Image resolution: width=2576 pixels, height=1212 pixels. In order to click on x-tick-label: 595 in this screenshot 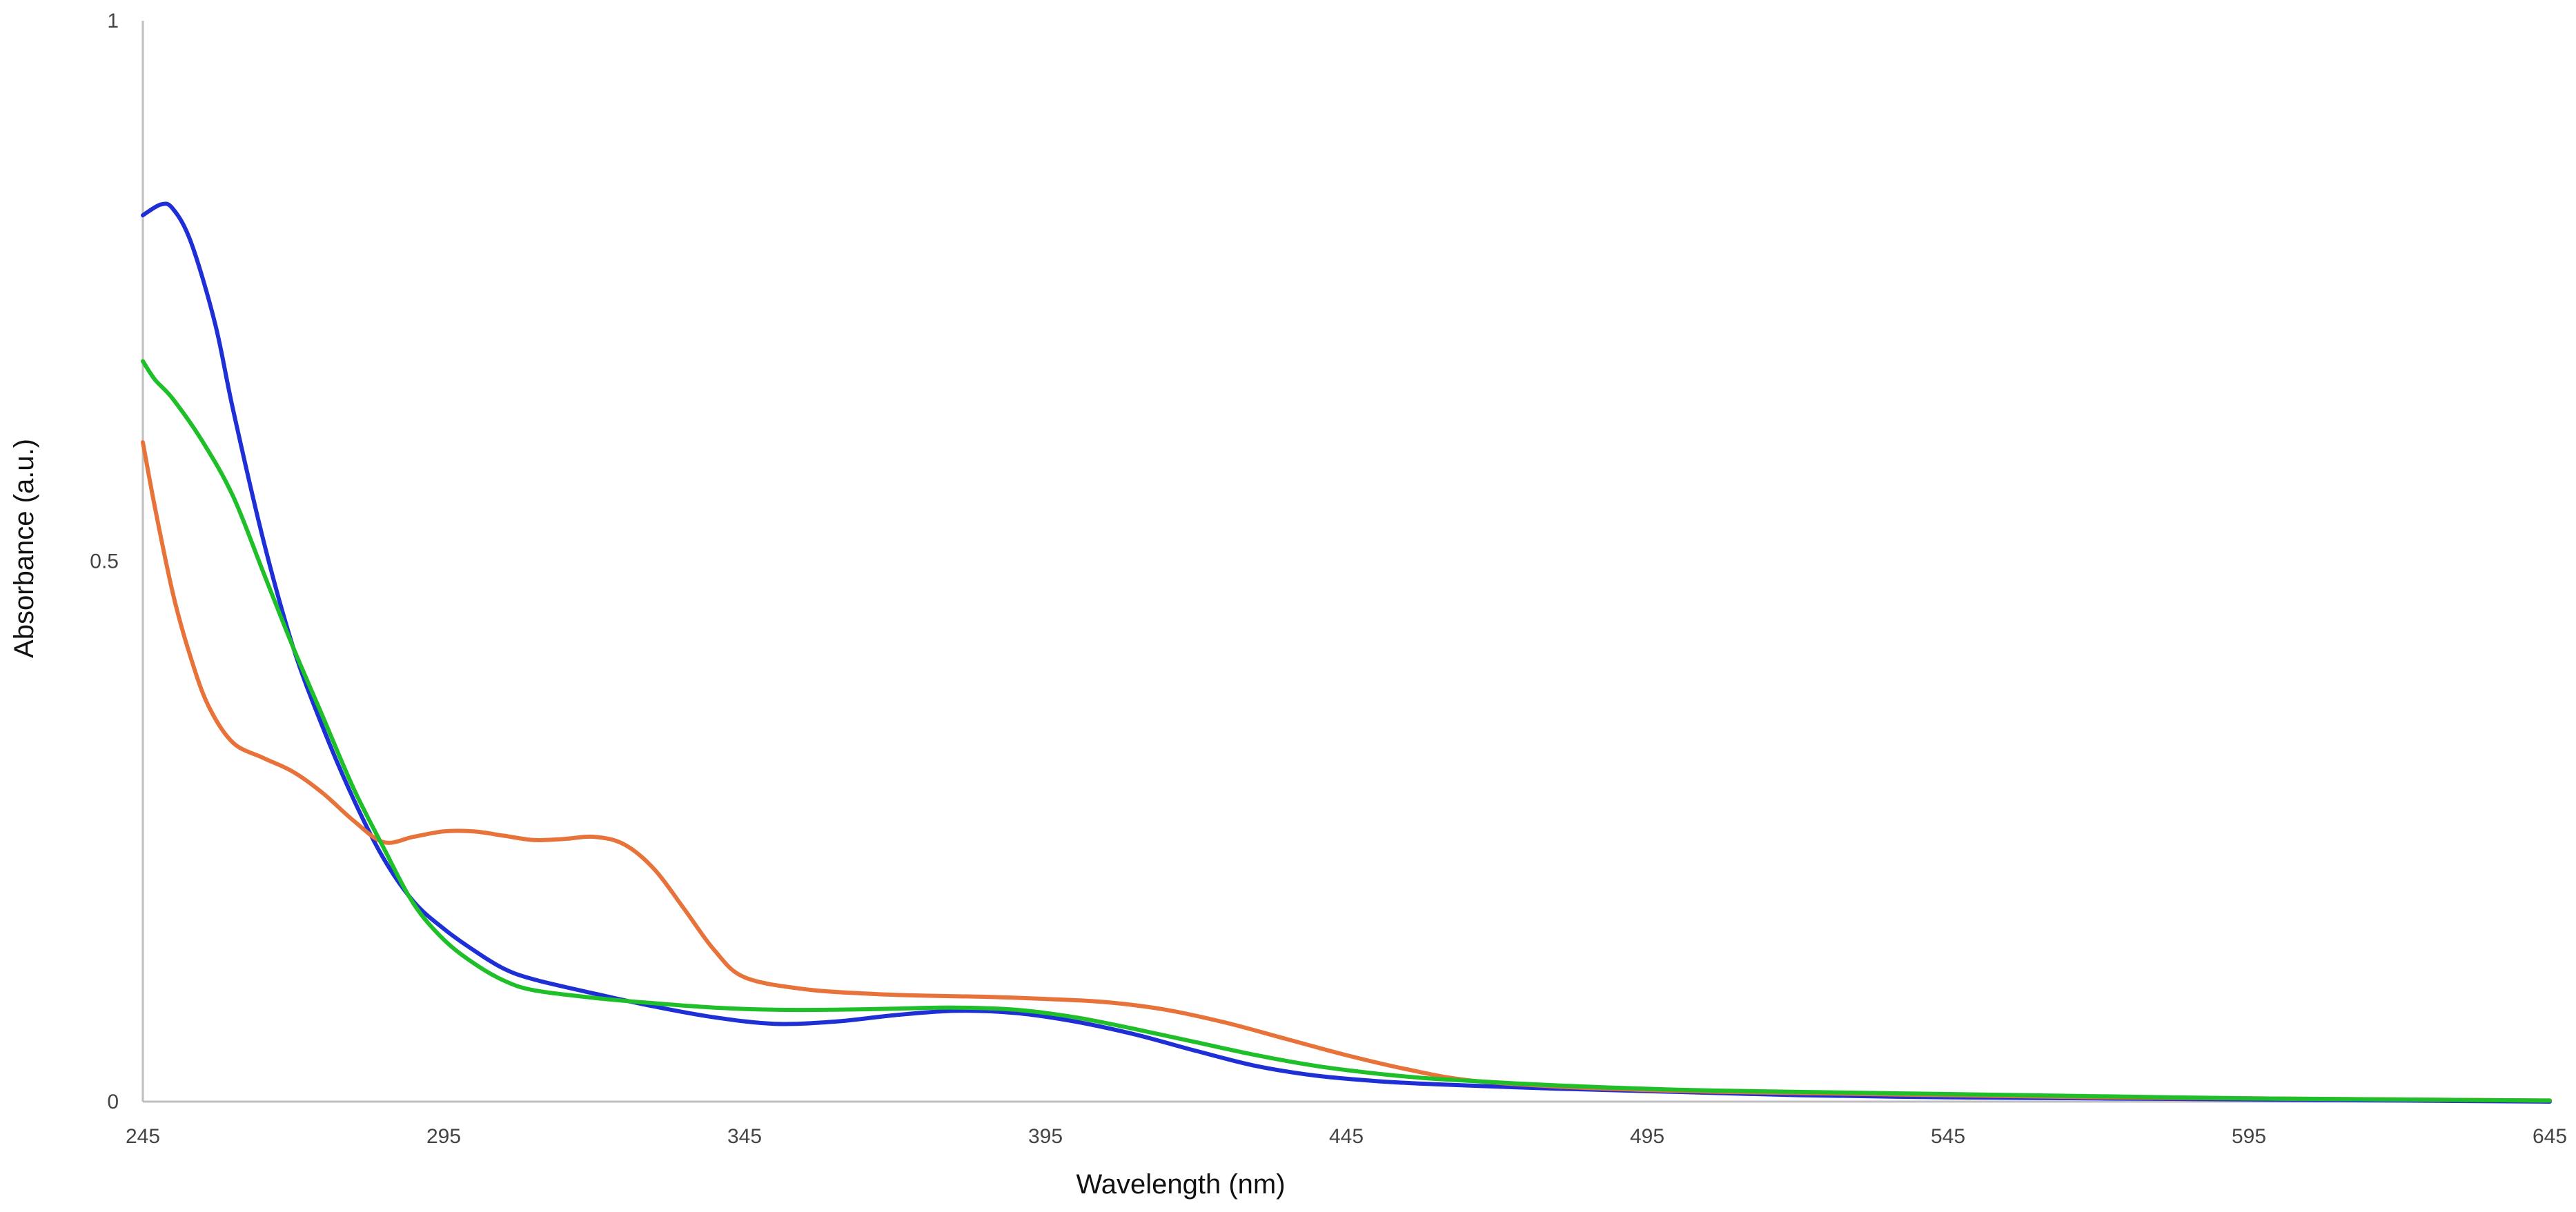, I will do `click(2249, 1136)`.